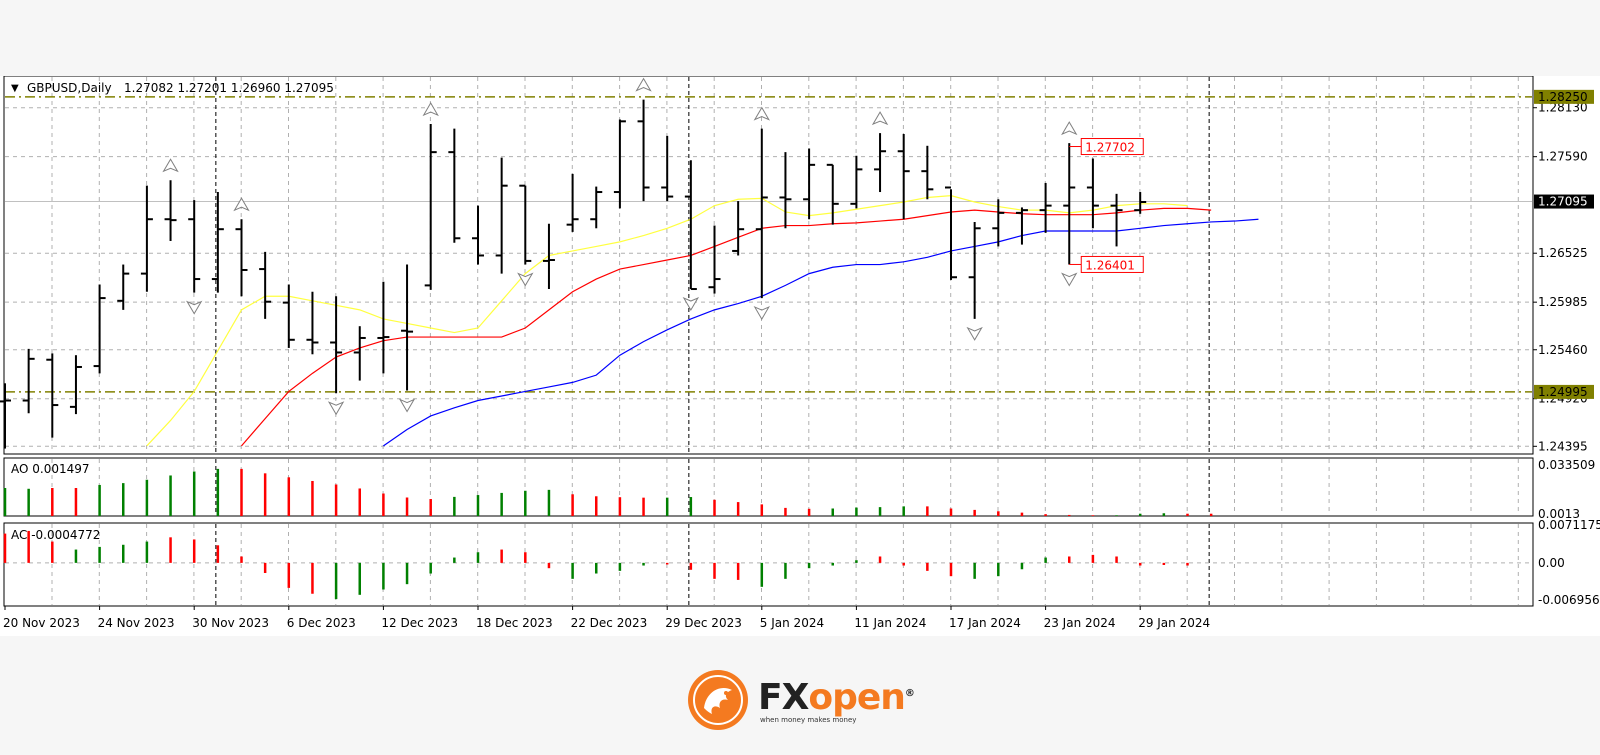  Describe the element at coordinates (136, 623) in the screenshot. I see `time-tick-label: 24 Nov 2023` at that location.